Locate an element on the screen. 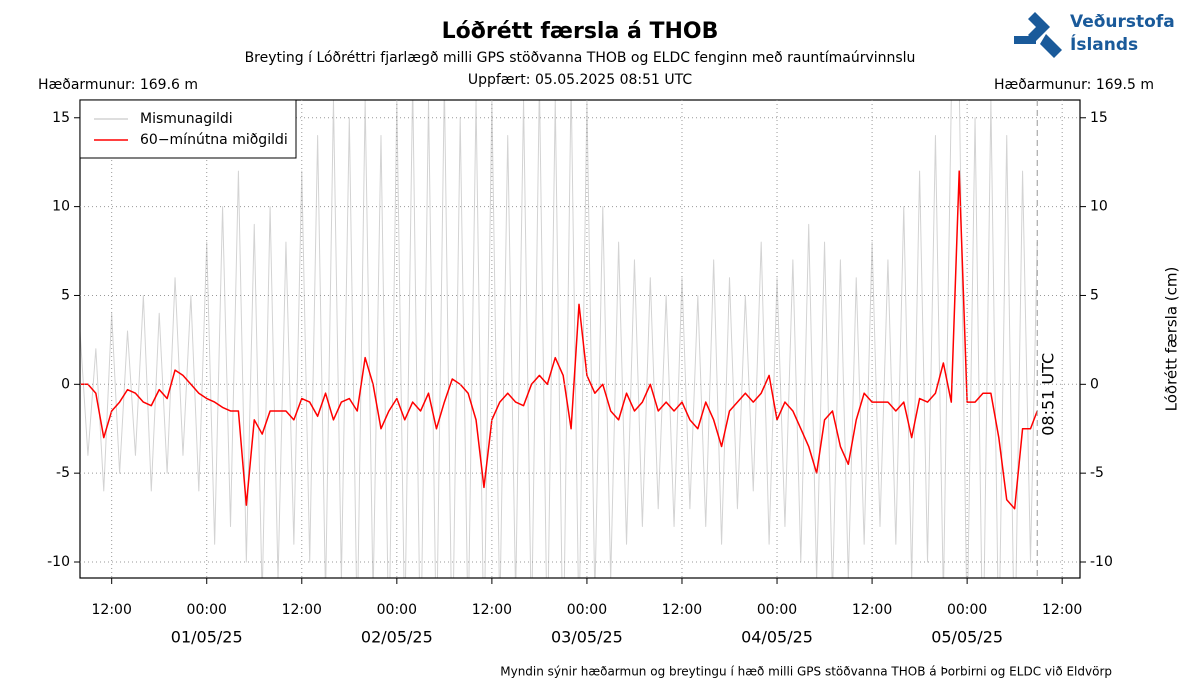  right-note: Hæðarmunur: 169.5 m is located at coordinates (1074, 85).